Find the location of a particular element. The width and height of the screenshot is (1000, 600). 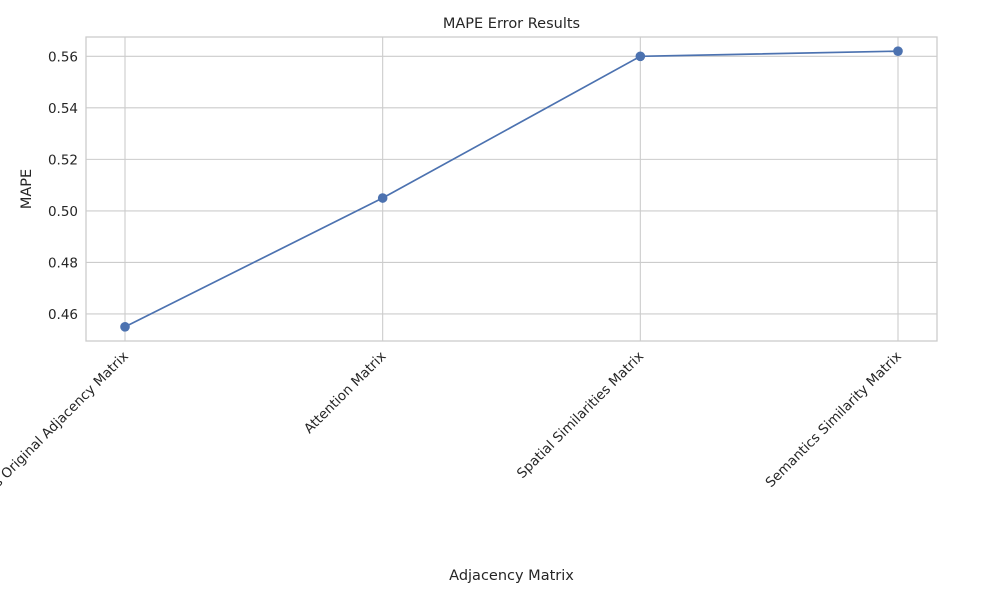

x-axis-label: Adjacency Matrix is located at coordinates (511, 576).